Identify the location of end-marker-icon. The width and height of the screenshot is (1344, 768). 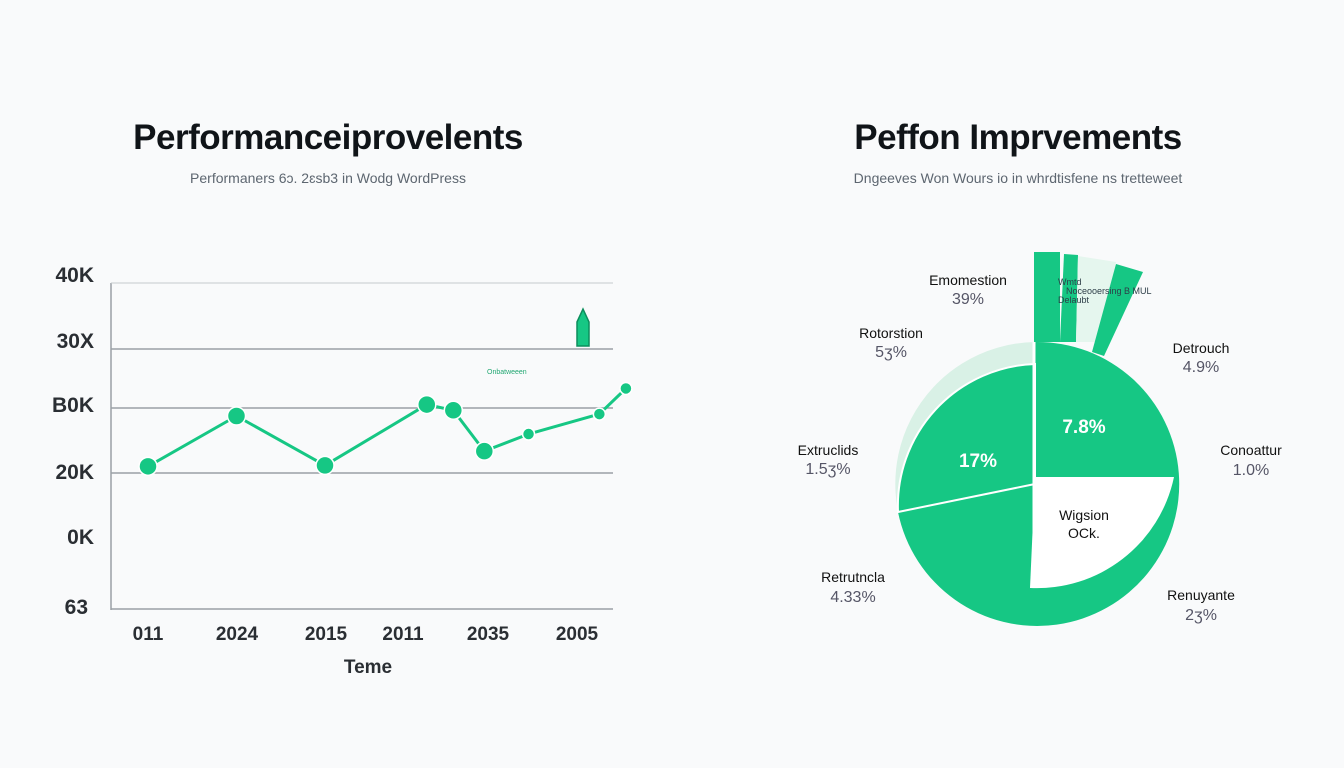
(583, 327).